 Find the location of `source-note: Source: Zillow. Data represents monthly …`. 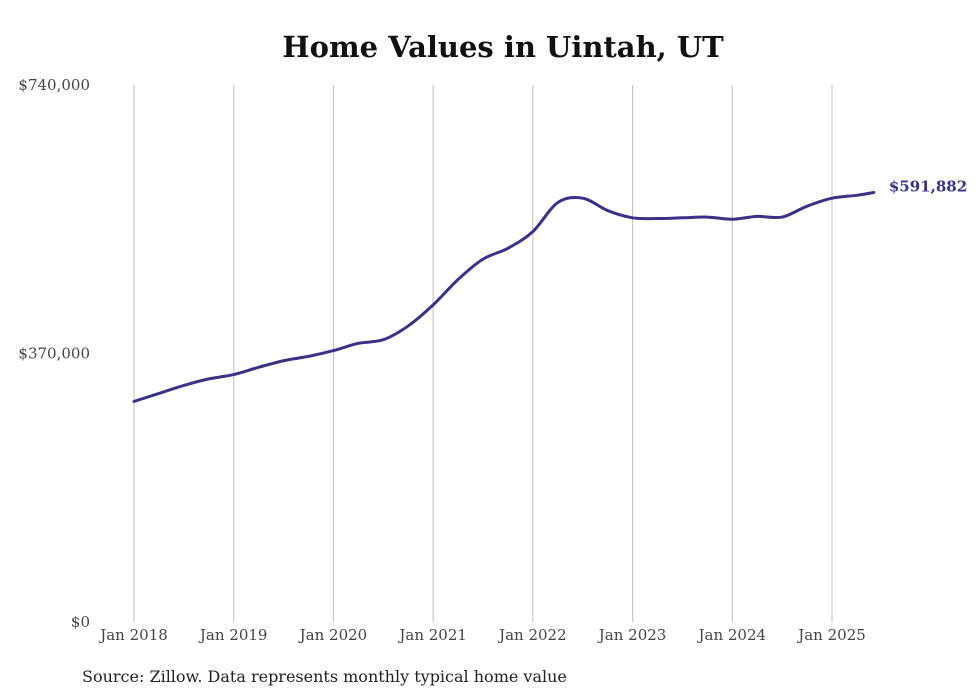

source-note: Source: Zillow. Data represents monthly … is located at coordinates (324, 676).